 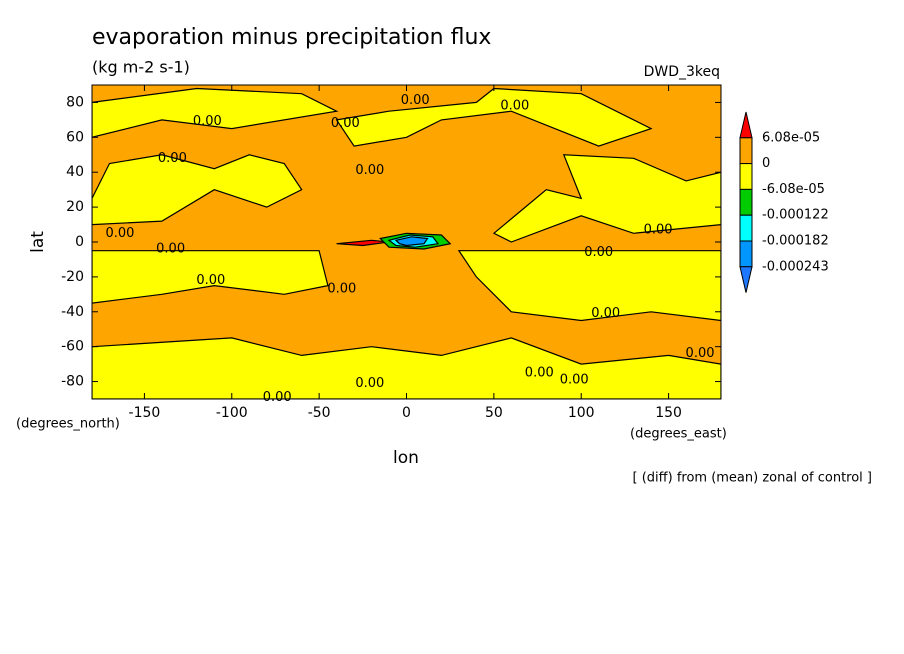 I want to click on y-tick-label: -40, so click(x=72, y=312).